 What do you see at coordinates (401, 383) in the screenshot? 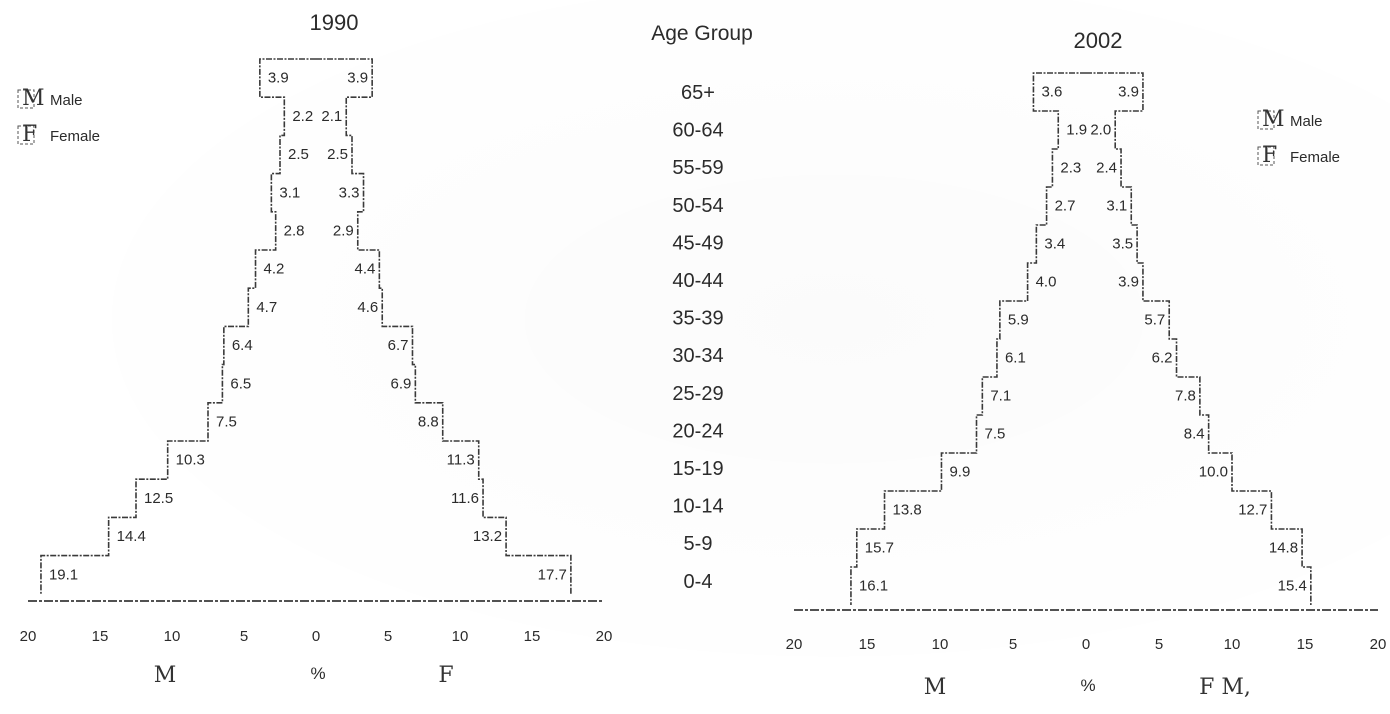
I see `female-value-label: 6.9` at bounding box center [401, 383].